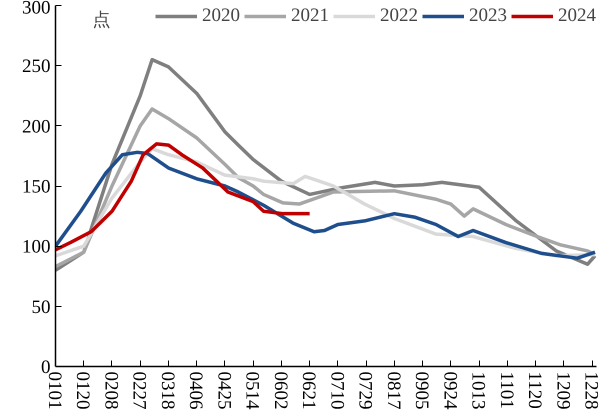  Describe the element at coordinates (83, 391) in the screenshot. I see `x-tick-label: 0120` at that location.